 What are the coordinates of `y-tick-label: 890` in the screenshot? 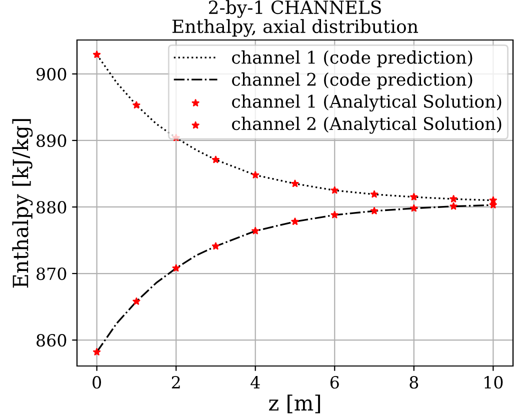 It's located at (51, 141).